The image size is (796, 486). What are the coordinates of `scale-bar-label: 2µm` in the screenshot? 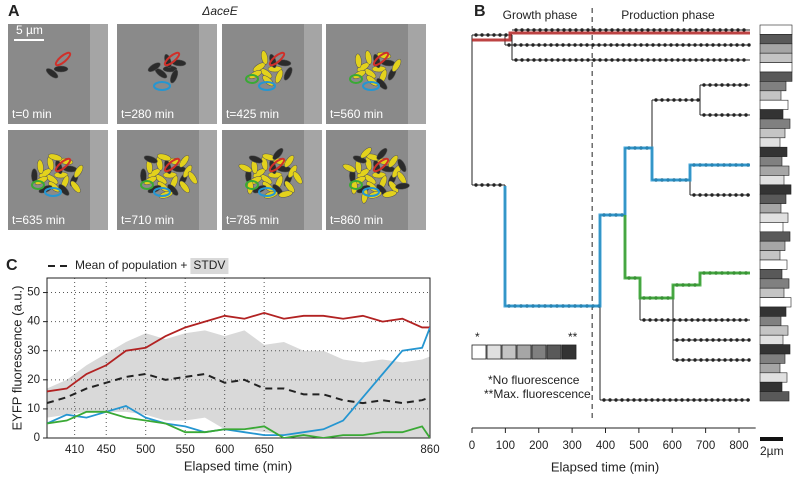 It's located at (772, 451).